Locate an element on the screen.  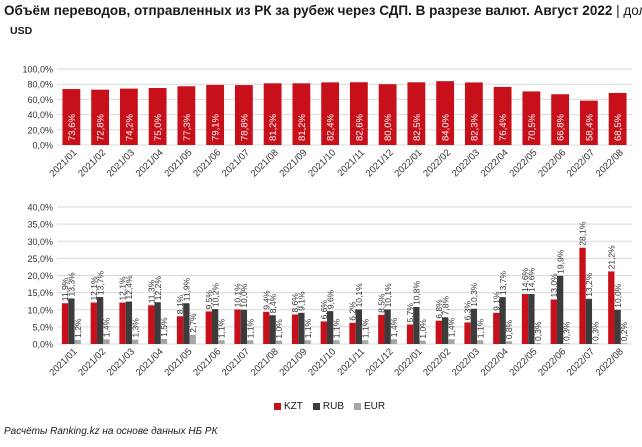
kzt-bar-label: 9,4% is located at coordinates (267, 300).